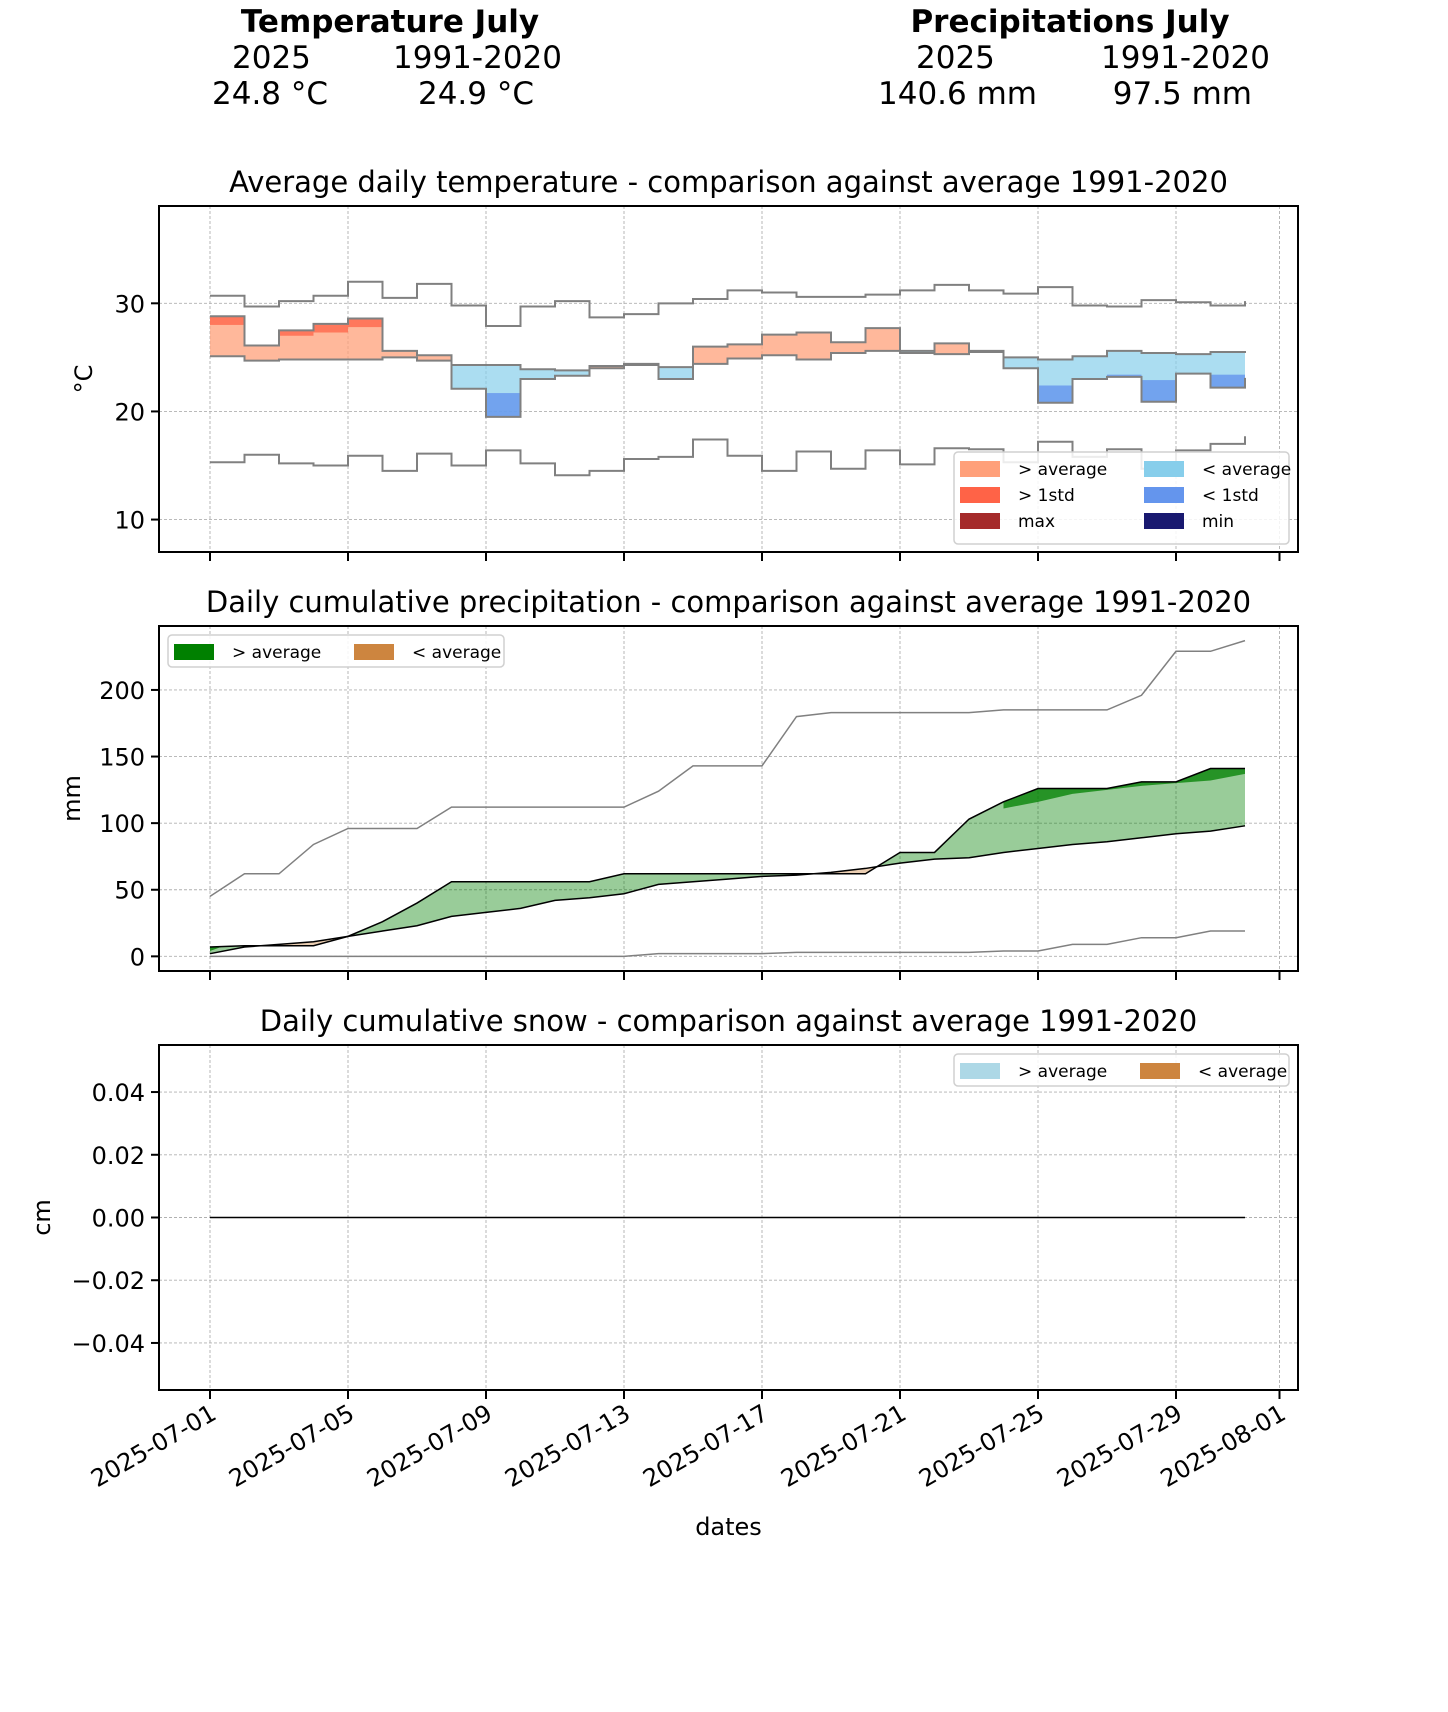 The height and width of the screenshot is (1712, 1448). I want to click on observed-2025-line, so click(728, 366).